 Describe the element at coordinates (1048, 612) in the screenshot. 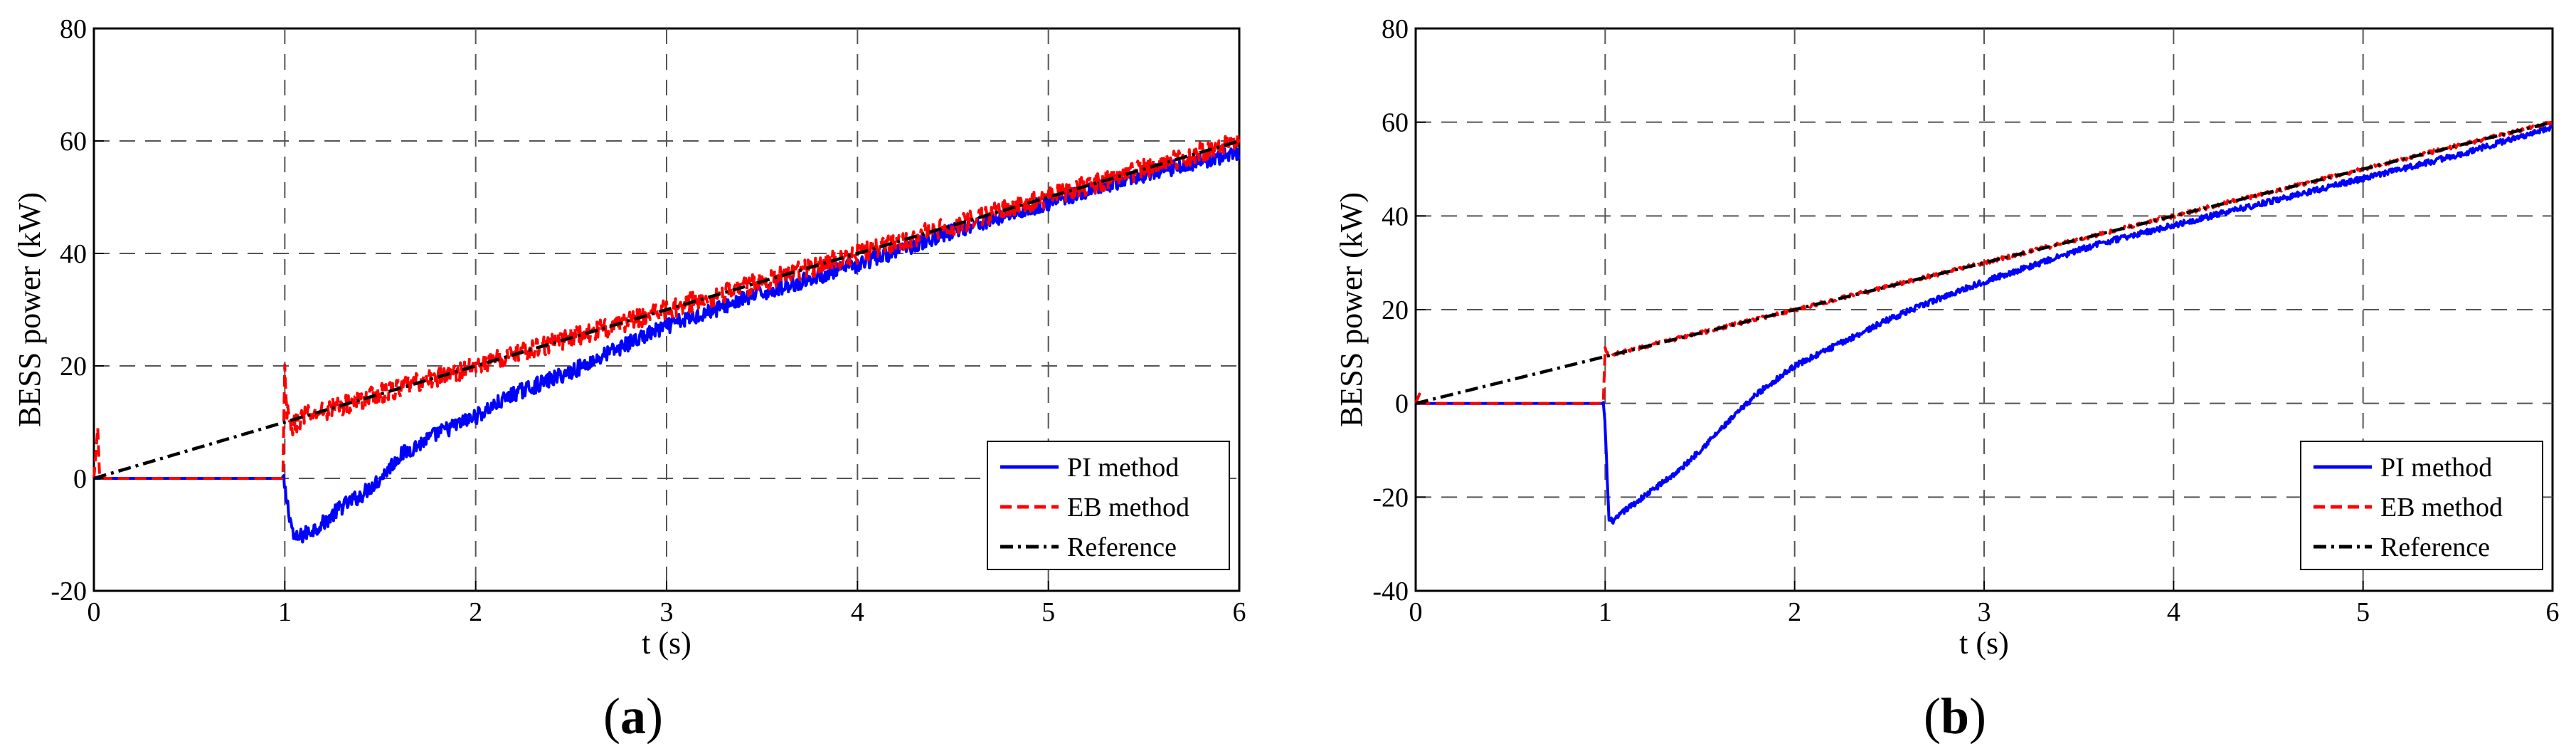

I see `x-tick-label-a: 5` at that location.